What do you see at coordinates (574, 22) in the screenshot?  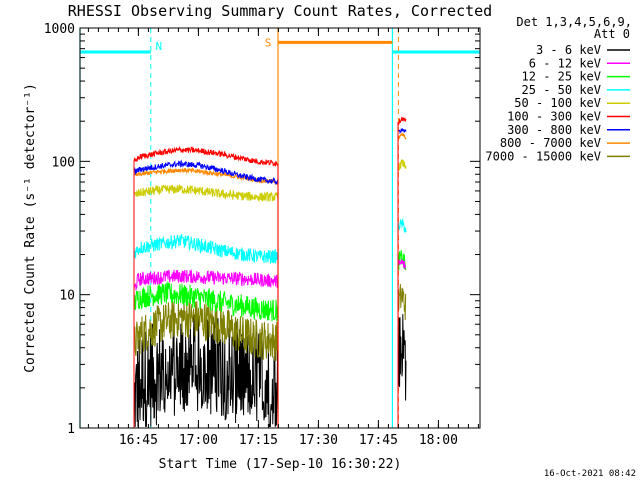 I see `legend-header: Det 1,3,4,5,6,9,` at bounding box center [574, 22].